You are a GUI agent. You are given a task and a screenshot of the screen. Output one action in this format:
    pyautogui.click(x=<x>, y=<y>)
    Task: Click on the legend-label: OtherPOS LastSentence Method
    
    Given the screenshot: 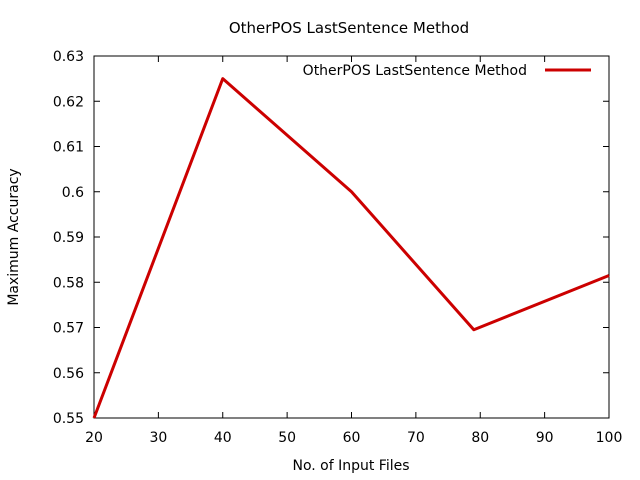 What is the action you would take?
    pyautogui.click(x=415, y=71)
    